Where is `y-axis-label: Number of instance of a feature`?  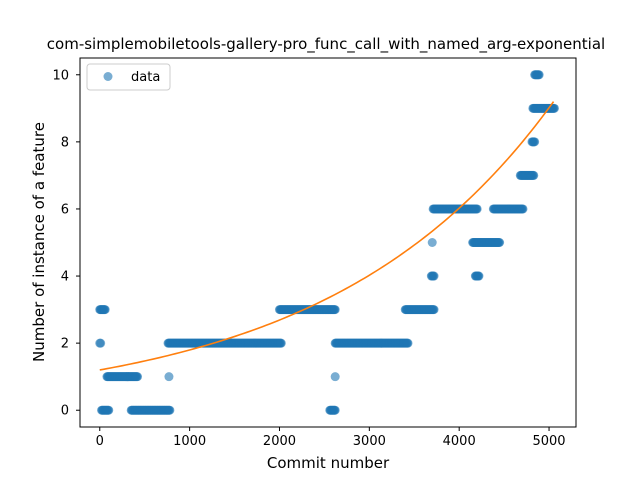
y-axis-label: Number of instance of a feature is located at coordinates (39, 242).